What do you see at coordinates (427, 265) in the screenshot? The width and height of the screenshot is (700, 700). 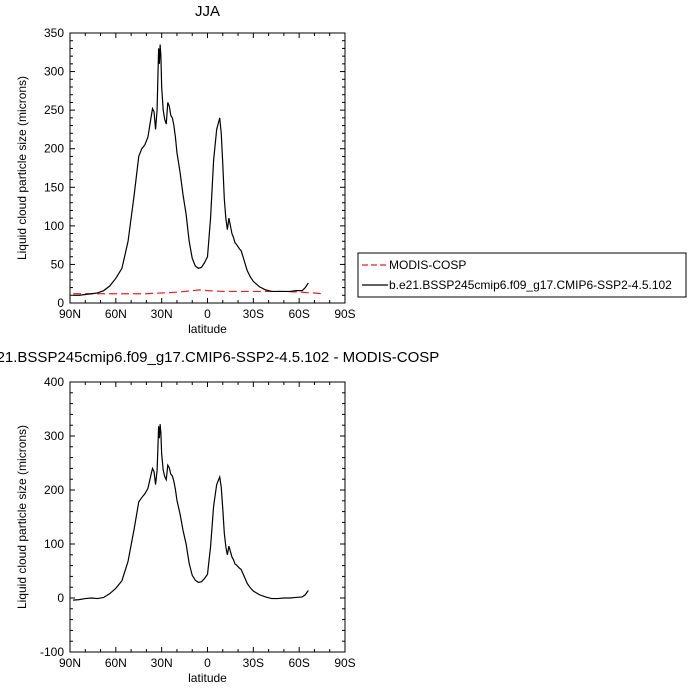 I see `legend-label-0: MODIS-COSP` at bounding box center [427, 265].